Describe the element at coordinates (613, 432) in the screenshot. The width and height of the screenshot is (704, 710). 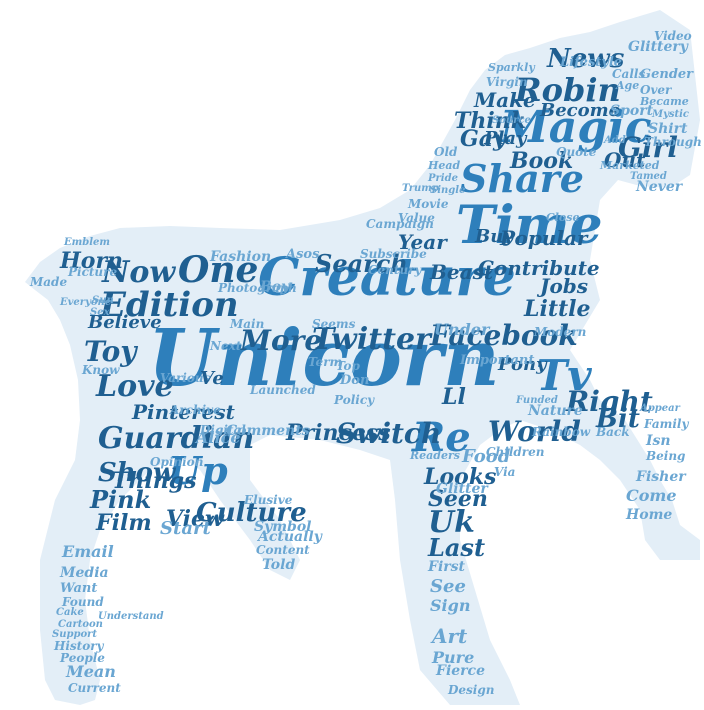
I see `word: Back` at that location.